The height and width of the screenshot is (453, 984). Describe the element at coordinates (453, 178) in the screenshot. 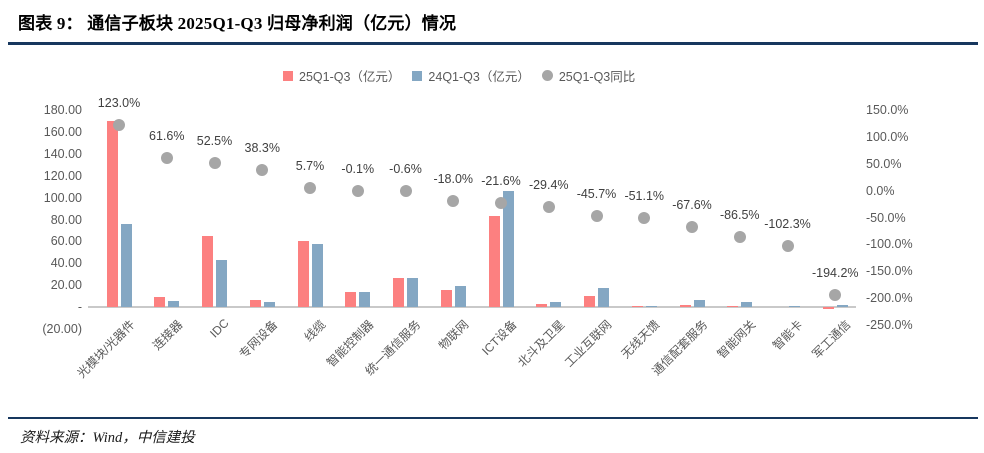

I see `yoy-data-label: -18.0%` at that location.